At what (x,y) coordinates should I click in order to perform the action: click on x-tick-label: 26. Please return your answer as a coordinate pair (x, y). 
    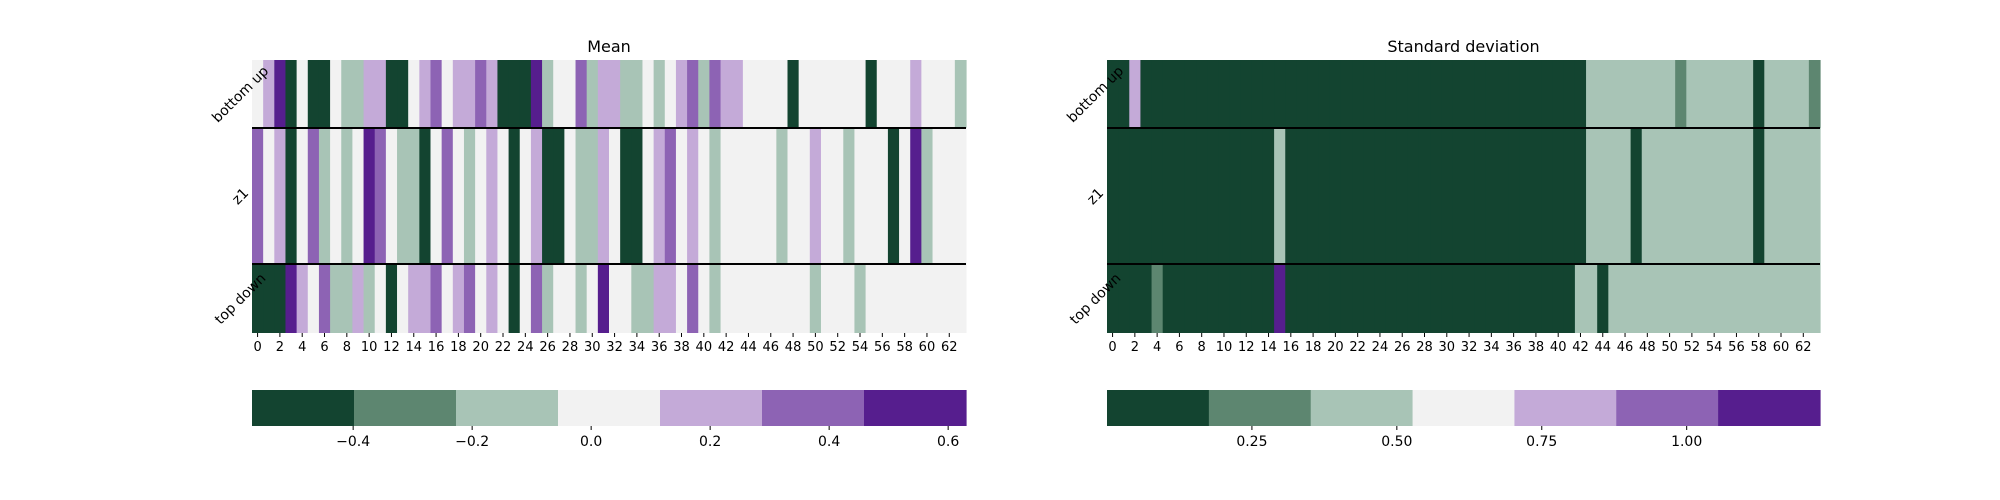
    Looking at the image, I should click on (547, 347).